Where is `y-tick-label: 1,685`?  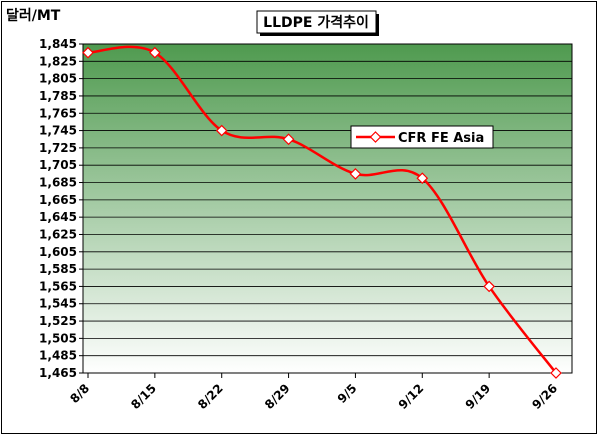 y-tick-label: 1,685 is located at coordinates (58, 183).